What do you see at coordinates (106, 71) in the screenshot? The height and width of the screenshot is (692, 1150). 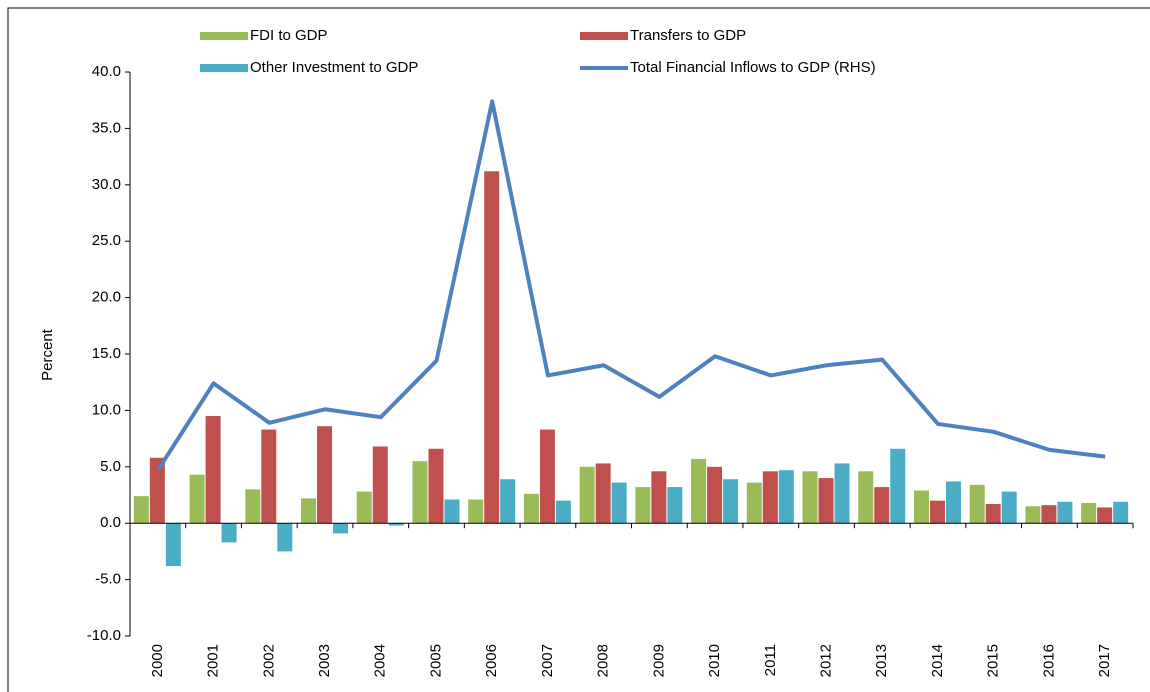 I see `y-tick-label: 40.0` at bounding box center [106, 71].